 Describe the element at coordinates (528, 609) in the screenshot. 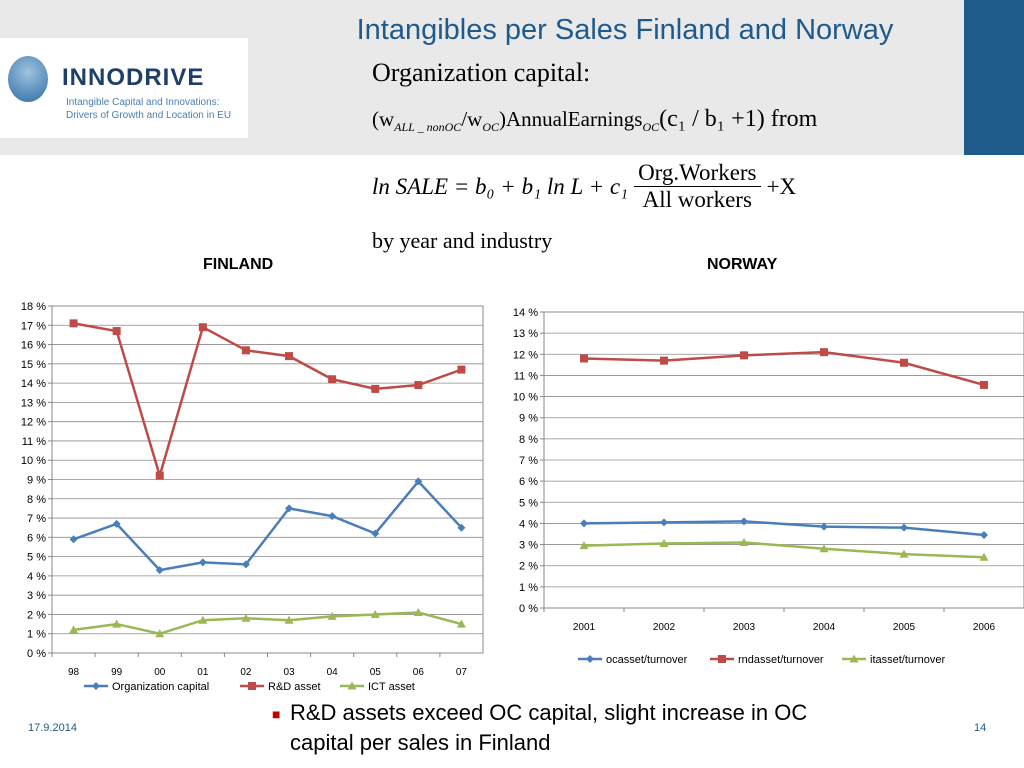

I see `norway-y-tick-label: 0 %` at that location.